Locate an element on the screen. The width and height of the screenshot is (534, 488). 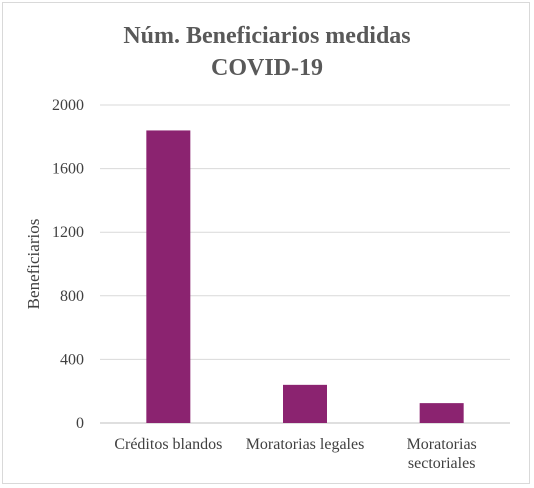
x-category-label: sectoriales is located at coordinates (442, 463).